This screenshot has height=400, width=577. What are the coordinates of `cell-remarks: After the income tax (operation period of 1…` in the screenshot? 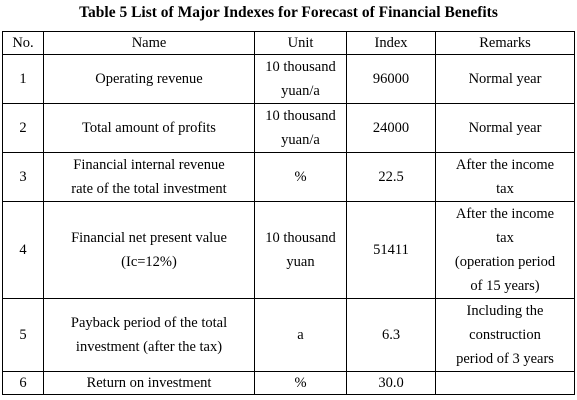 It's located at (505, 250).